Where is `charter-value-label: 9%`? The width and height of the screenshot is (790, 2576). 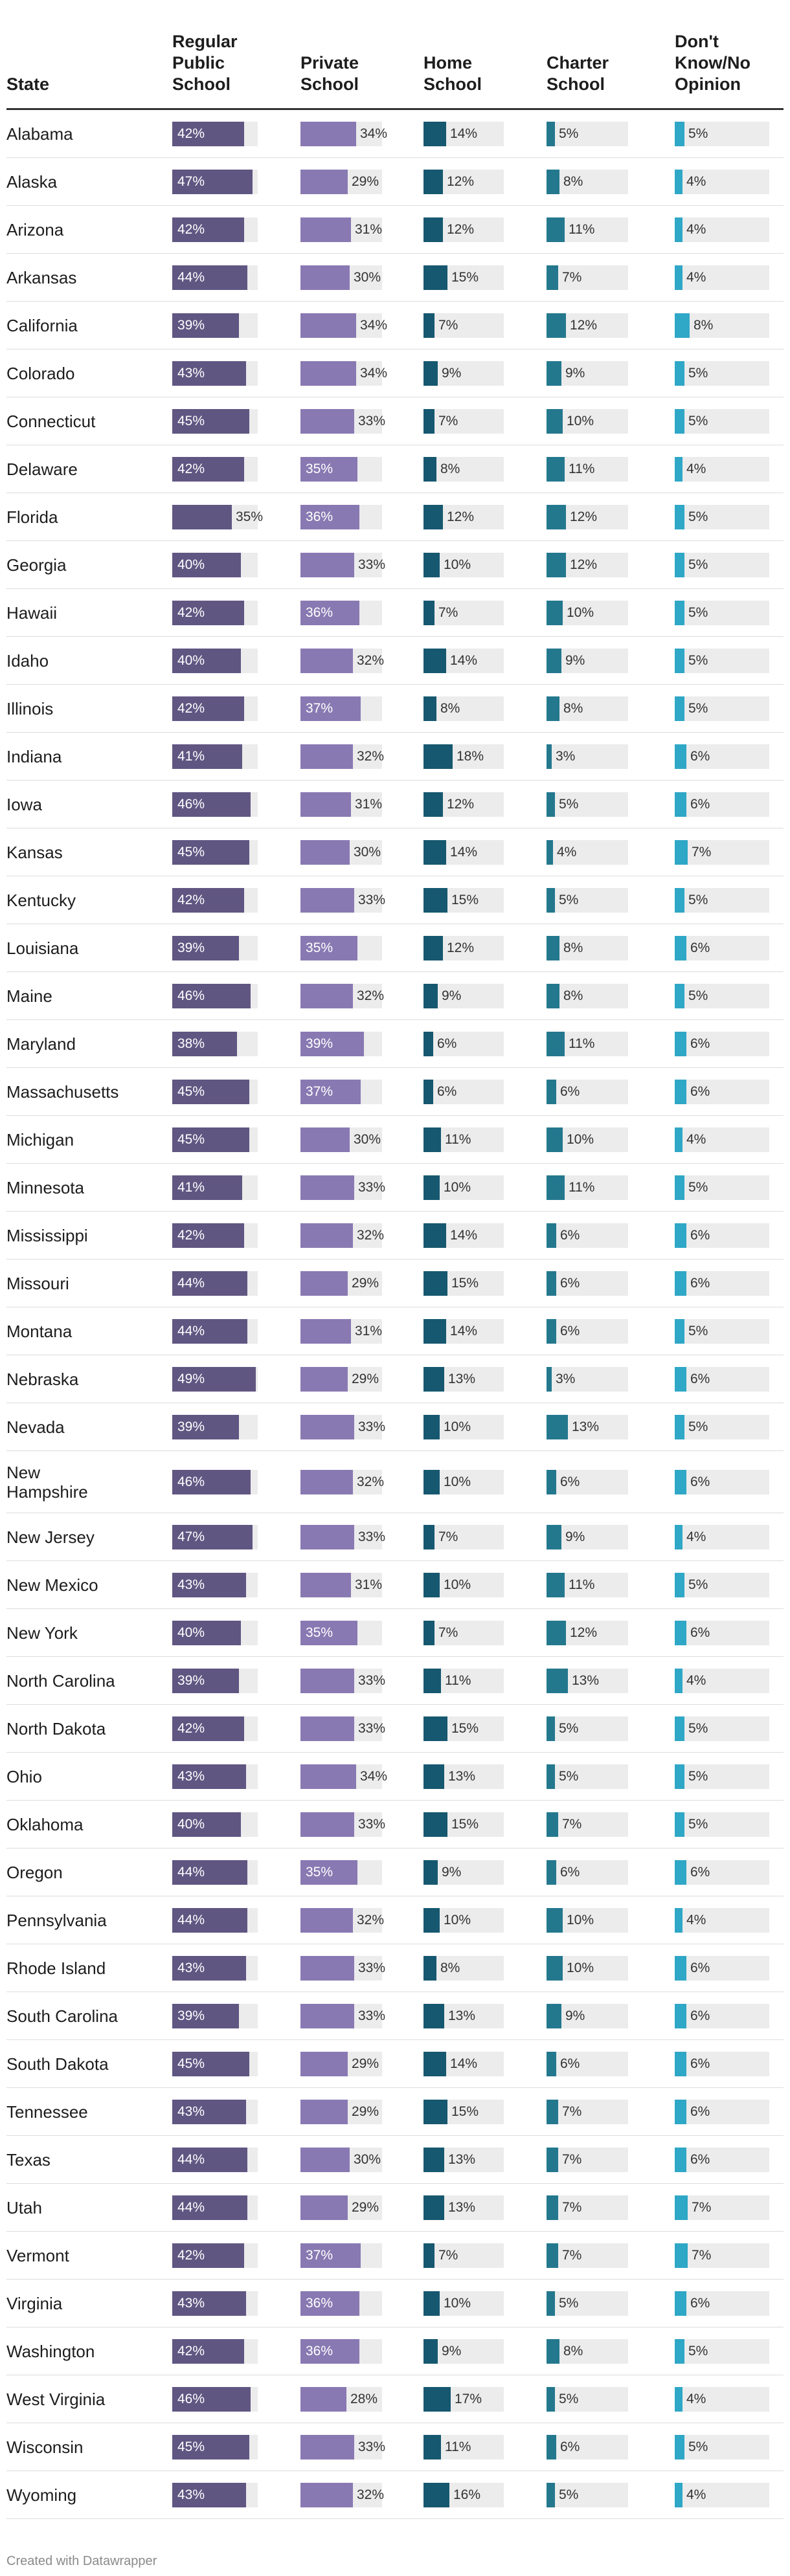 charter-value-label: 9% is located at coordinates (575, 660).